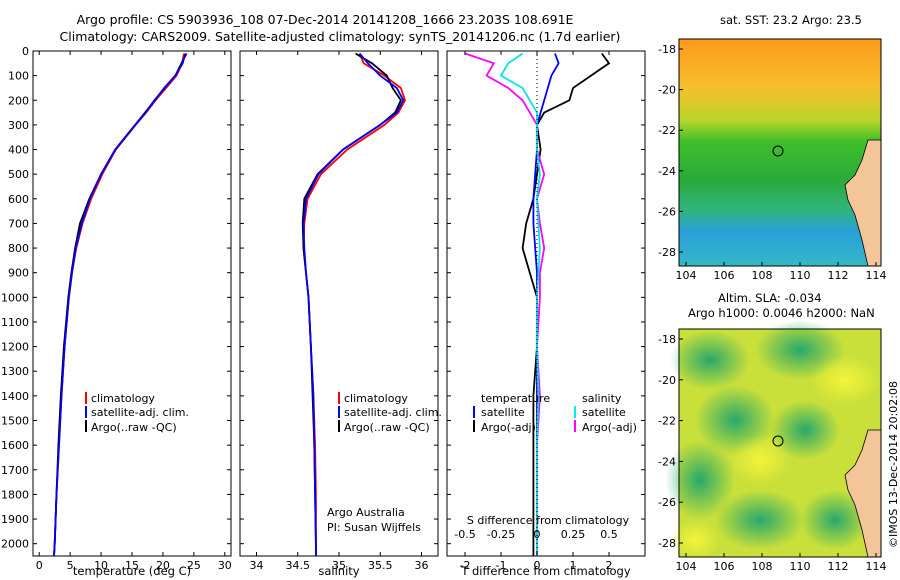  Describe the element at coordinates (770, 298) in the screenshot. I see `sla-map-title-line-1: Altim. SLA: -0.034` at that location.